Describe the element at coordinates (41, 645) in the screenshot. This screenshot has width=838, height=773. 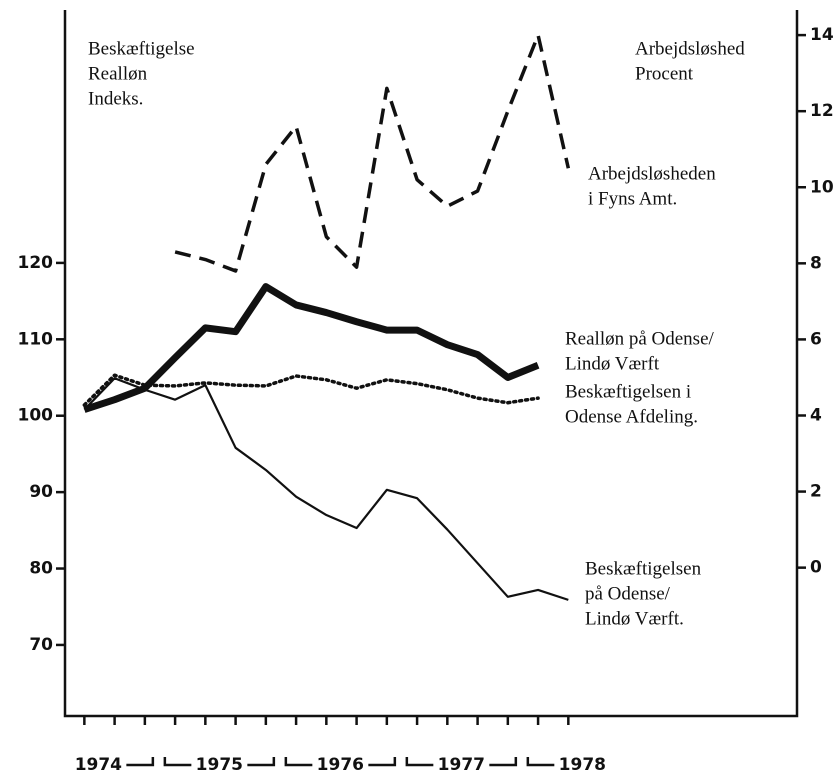
I see `y-tick-label: 70` at that location.